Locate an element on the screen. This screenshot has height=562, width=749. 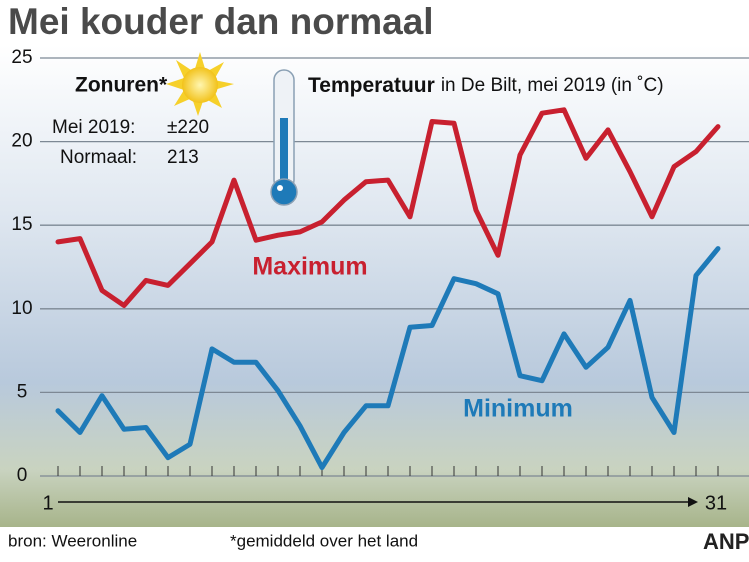
source: bron: Weeronline is located at coordinates (72, 540).